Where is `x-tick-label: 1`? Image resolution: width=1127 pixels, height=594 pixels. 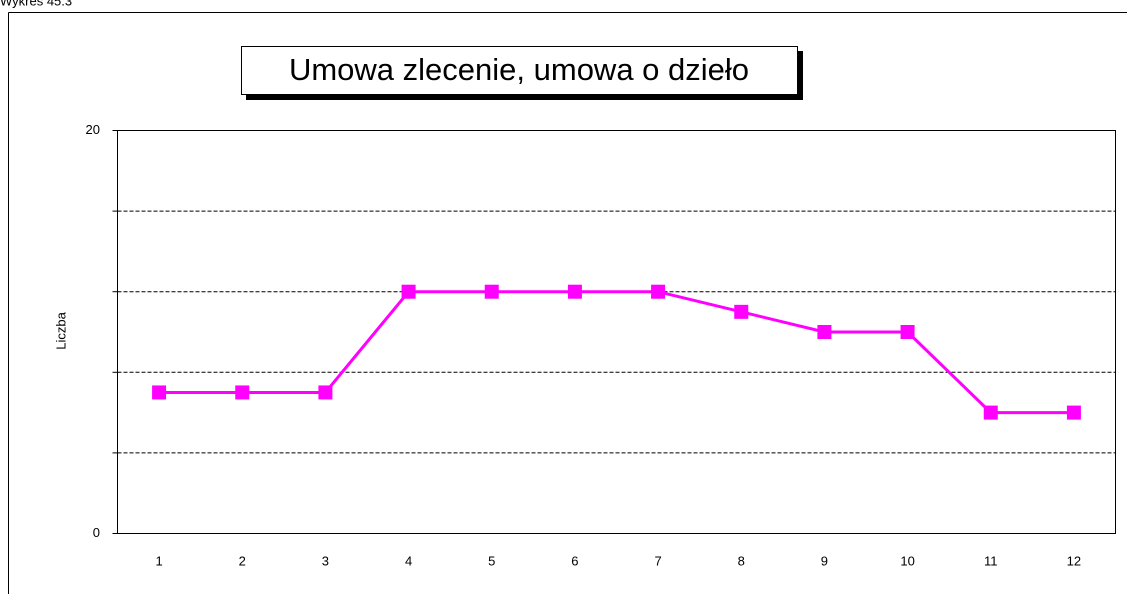
x-tick-label: 1 is located at coordinates (158, 560).